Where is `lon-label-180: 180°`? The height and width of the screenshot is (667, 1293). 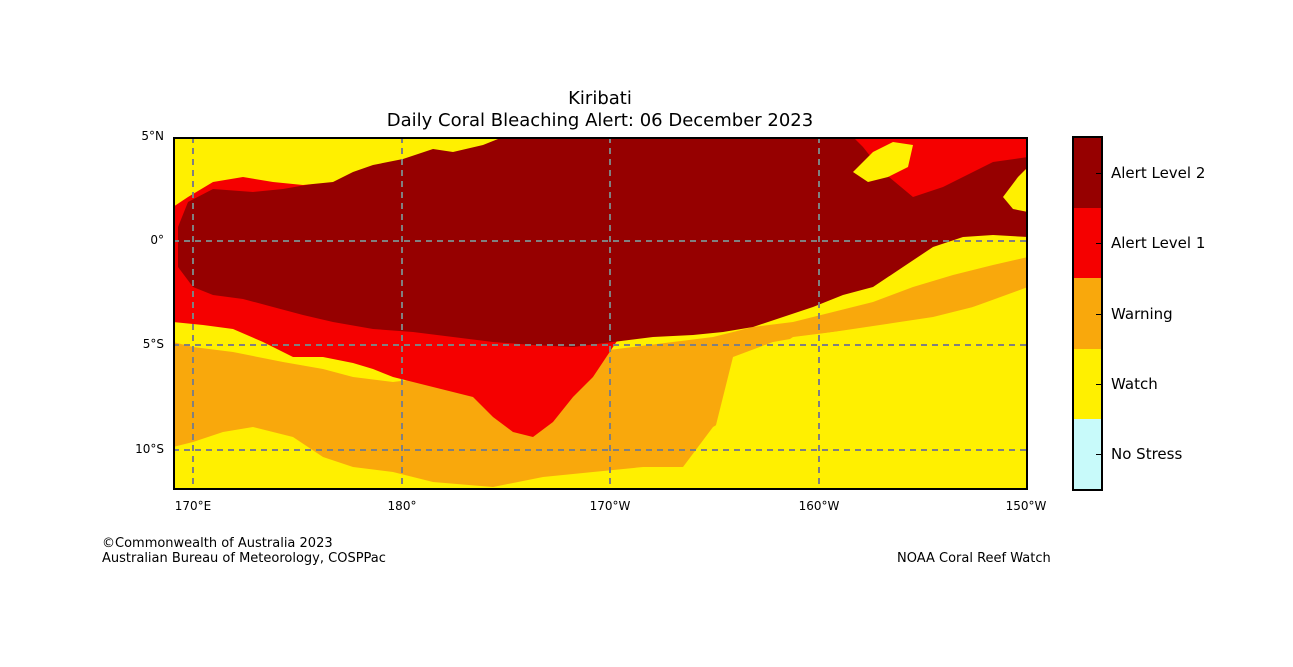 lon-label-180: 180° is located at coordinates (402, 506).